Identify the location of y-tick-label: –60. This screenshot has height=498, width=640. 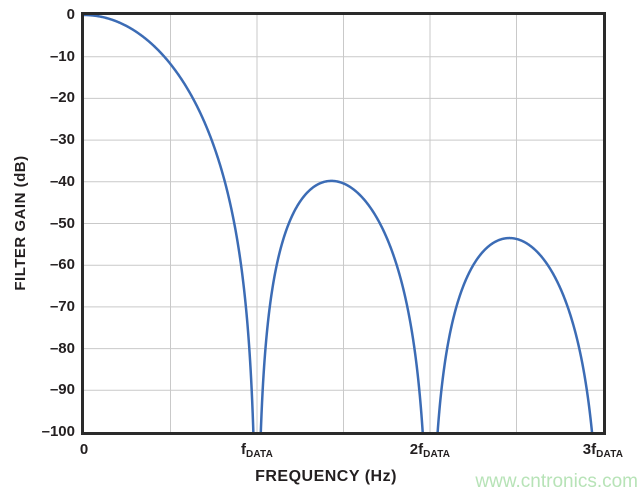
(62, 265).